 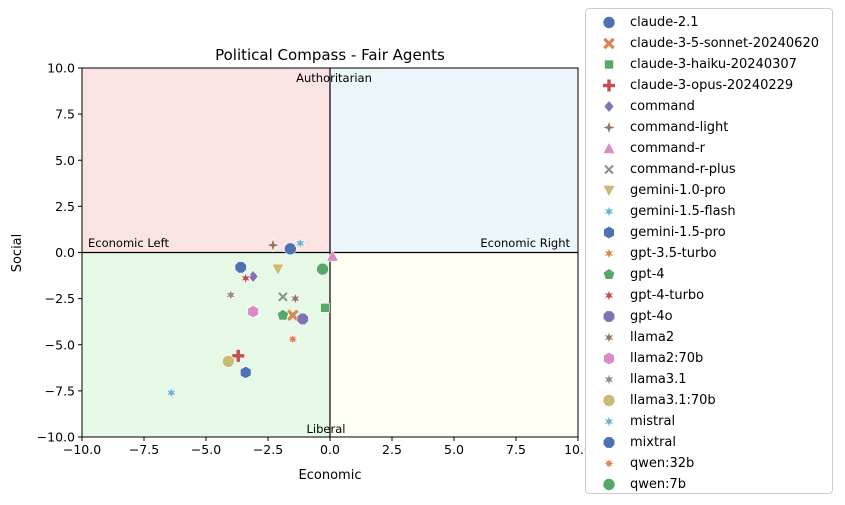 What do you see at coordinates (709, 442) in the screenshot?
I see `legend-item: mixtral` at bounding box center [709, 442].